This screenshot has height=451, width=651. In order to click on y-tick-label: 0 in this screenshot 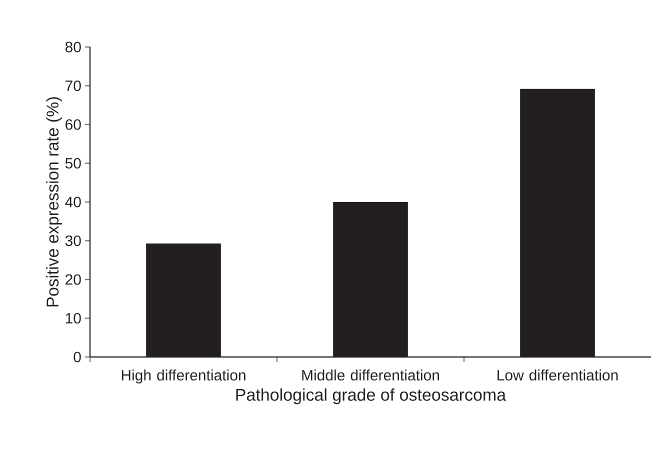, I will do `click(77, 357)`.